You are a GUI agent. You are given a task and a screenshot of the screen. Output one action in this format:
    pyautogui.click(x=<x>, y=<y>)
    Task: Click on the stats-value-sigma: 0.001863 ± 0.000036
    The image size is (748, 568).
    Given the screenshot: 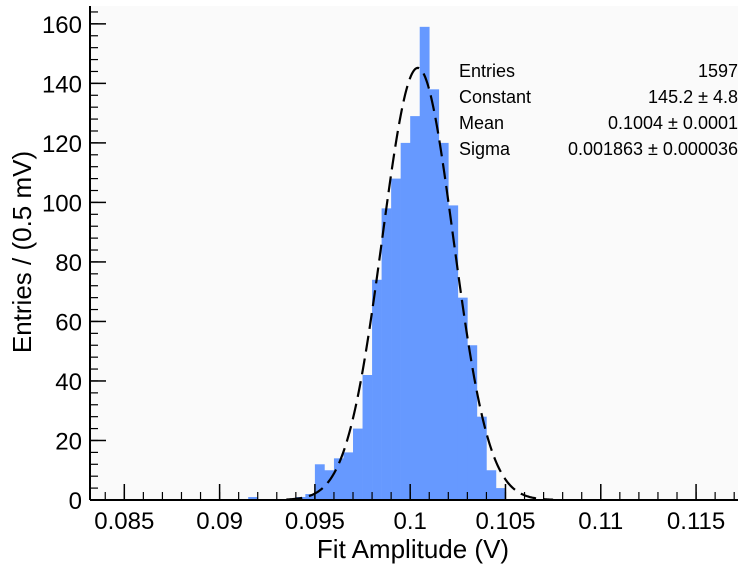 What is the action you would take?
    pyautogui.click(x=653, y=149)
    